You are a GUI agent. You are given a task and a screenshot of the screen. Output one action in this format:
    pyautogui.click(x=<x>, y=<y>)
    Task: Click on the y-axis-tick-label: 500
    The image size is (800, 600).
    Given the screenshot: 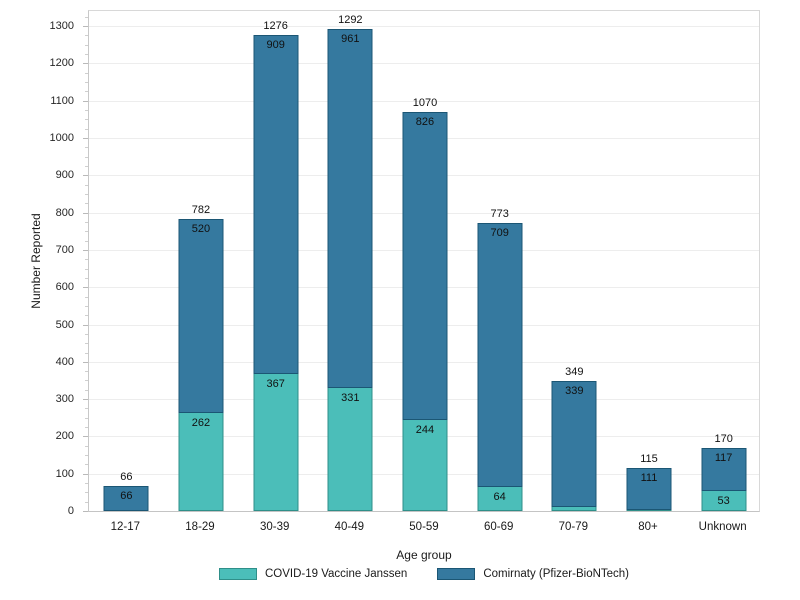 What is the action you would take?
    pyautogui.click(x=64, y=324)
    